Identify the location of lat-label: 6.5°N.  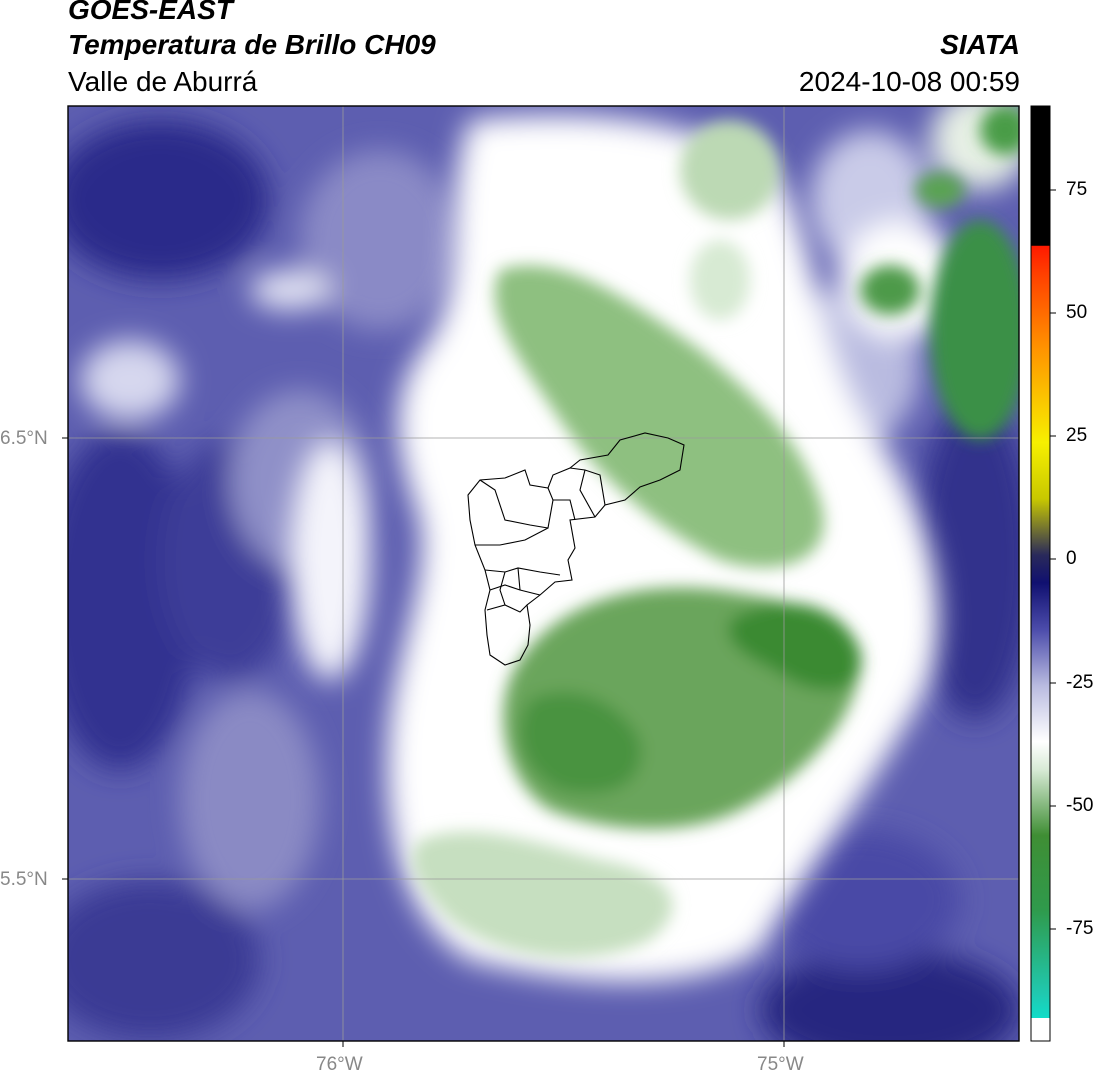
(24, 438).